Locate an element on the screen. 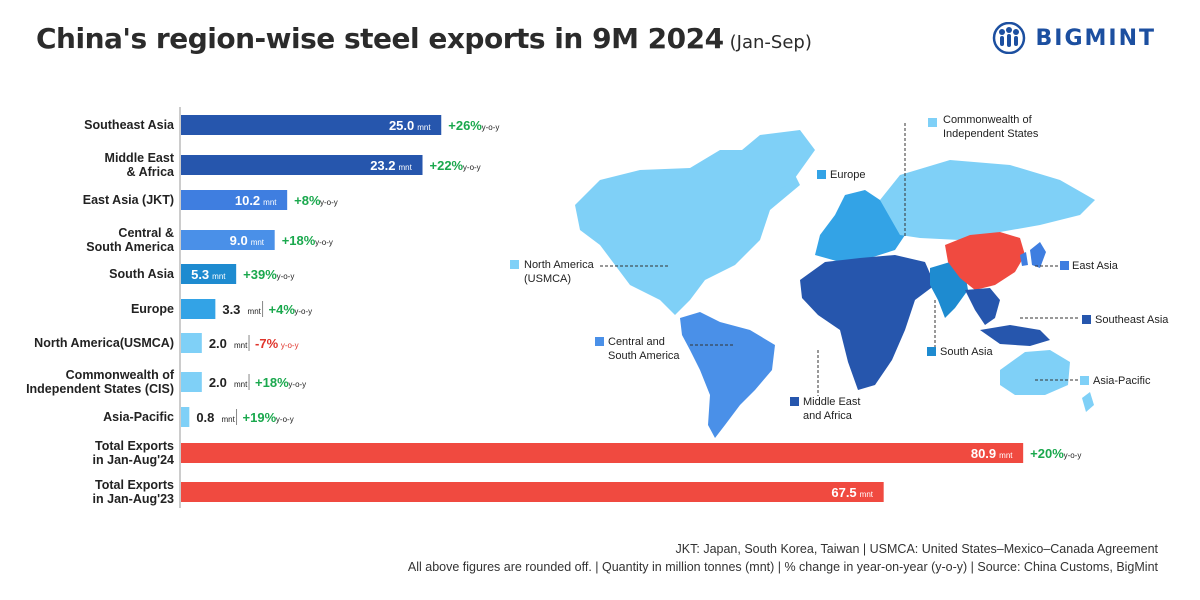 This screenshot has width=1200, height=600. change-suffix-7: y-o-y is located at coordinates (297, 384).